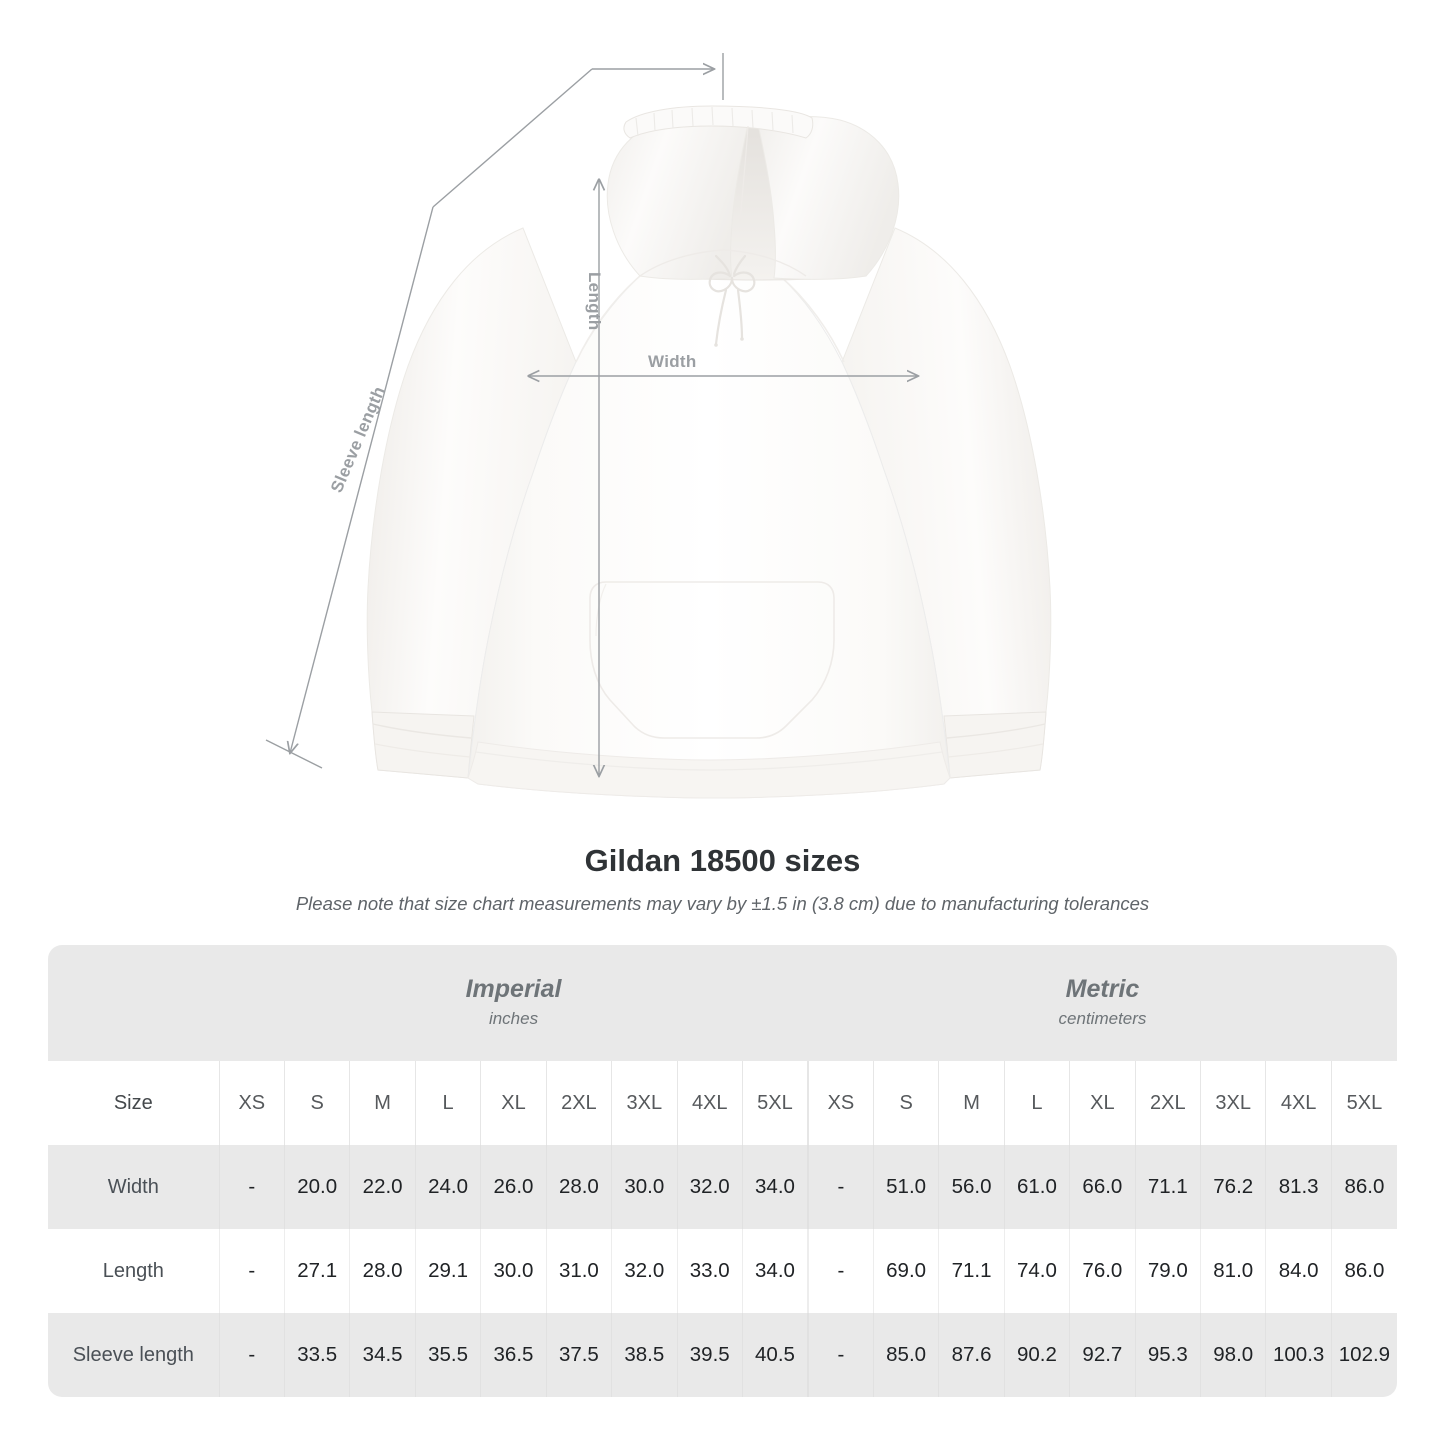 The image size is (1445, 1445). I want to click on cell-imperial-width-s: 20.0, so click(316, 1187).